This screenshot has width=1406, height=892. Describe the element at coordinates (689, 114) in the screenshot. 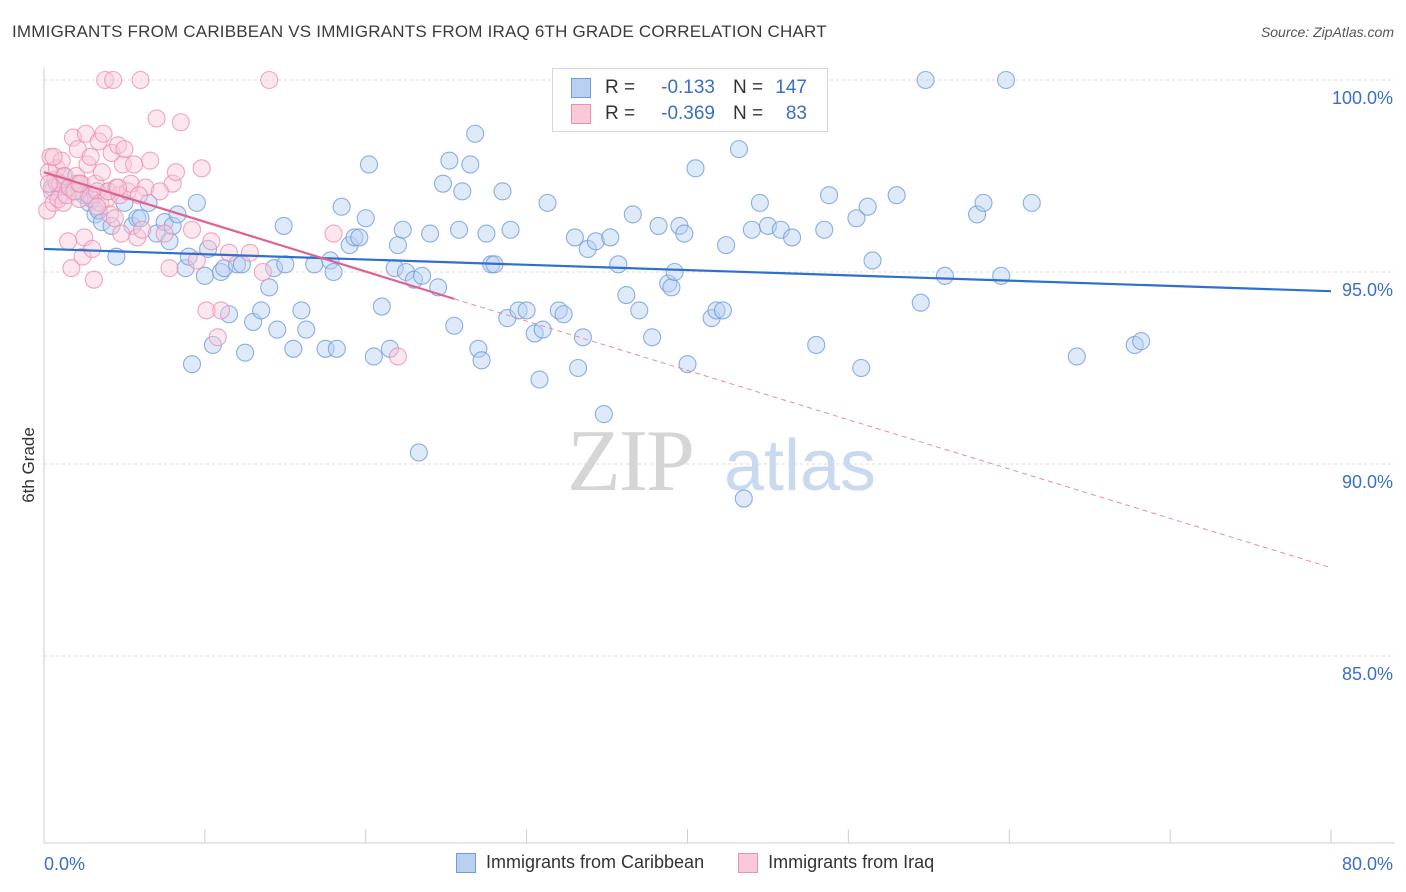

I see `legend-row-iraq: R = -0.369 N = 83` at that location.